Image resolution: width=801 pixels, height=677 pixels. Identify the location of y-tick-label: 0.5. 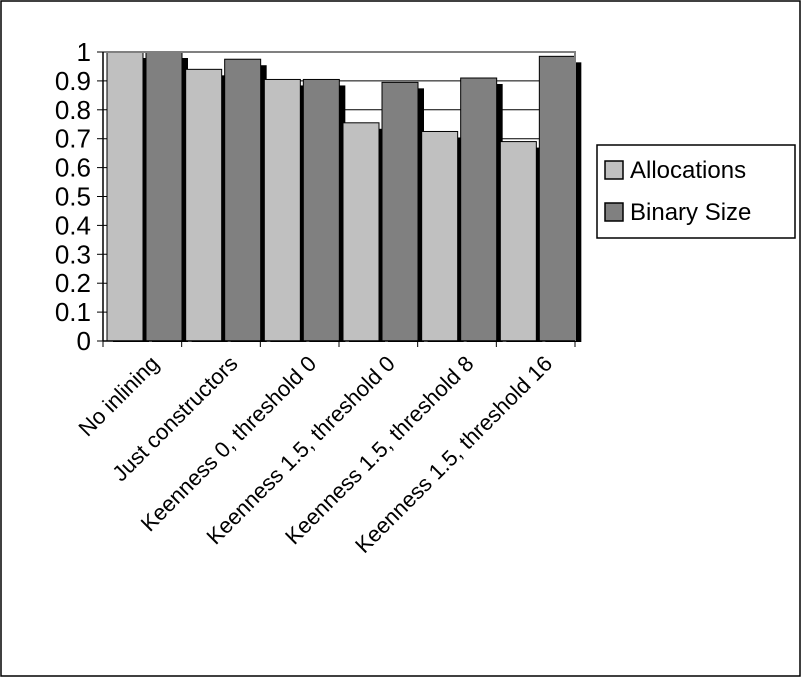
(73, 197).